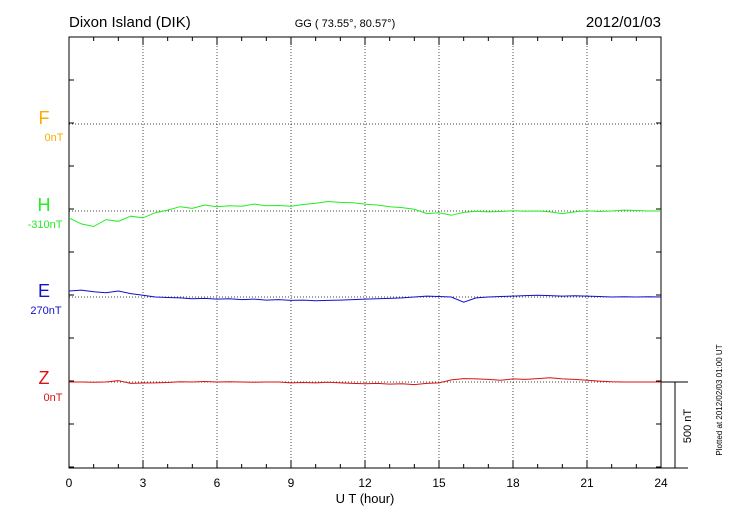  I want to click on series-offset-f: 0nT, so click(54, 138).